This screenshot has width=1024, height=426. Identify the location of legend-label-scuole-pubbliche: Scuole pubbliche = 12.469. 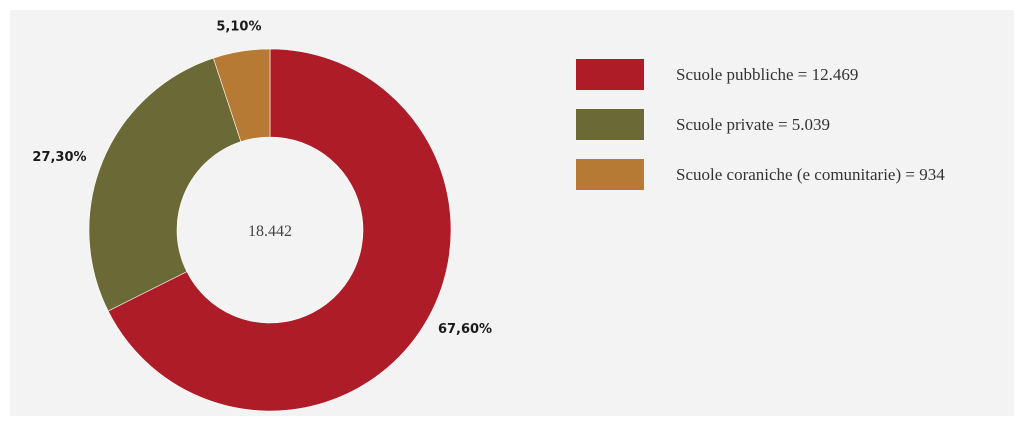
(767, 74).